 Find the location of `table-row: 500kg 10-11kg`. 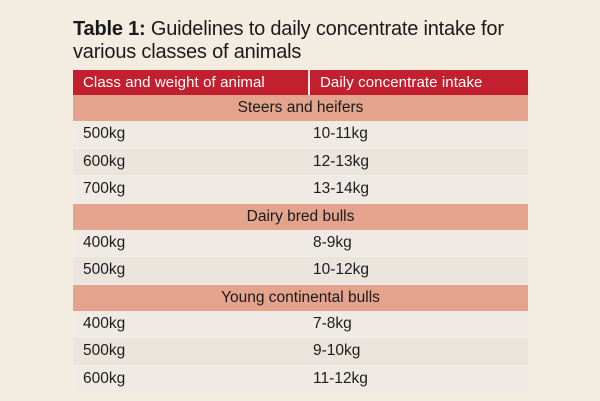

table-row: 500kg 10-11kg is located at coordinates (300, 134).